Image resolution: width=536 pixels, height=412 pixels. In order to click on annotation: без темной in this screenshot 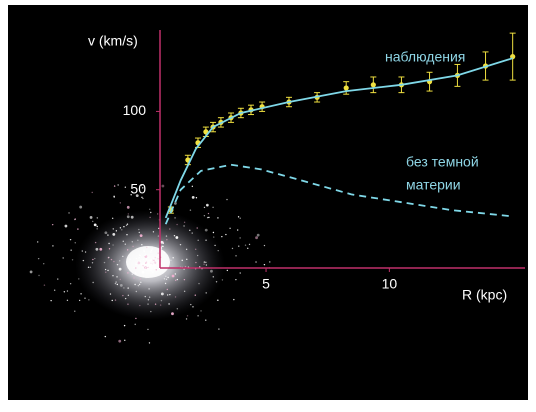, I will do `click(442, 162)`.